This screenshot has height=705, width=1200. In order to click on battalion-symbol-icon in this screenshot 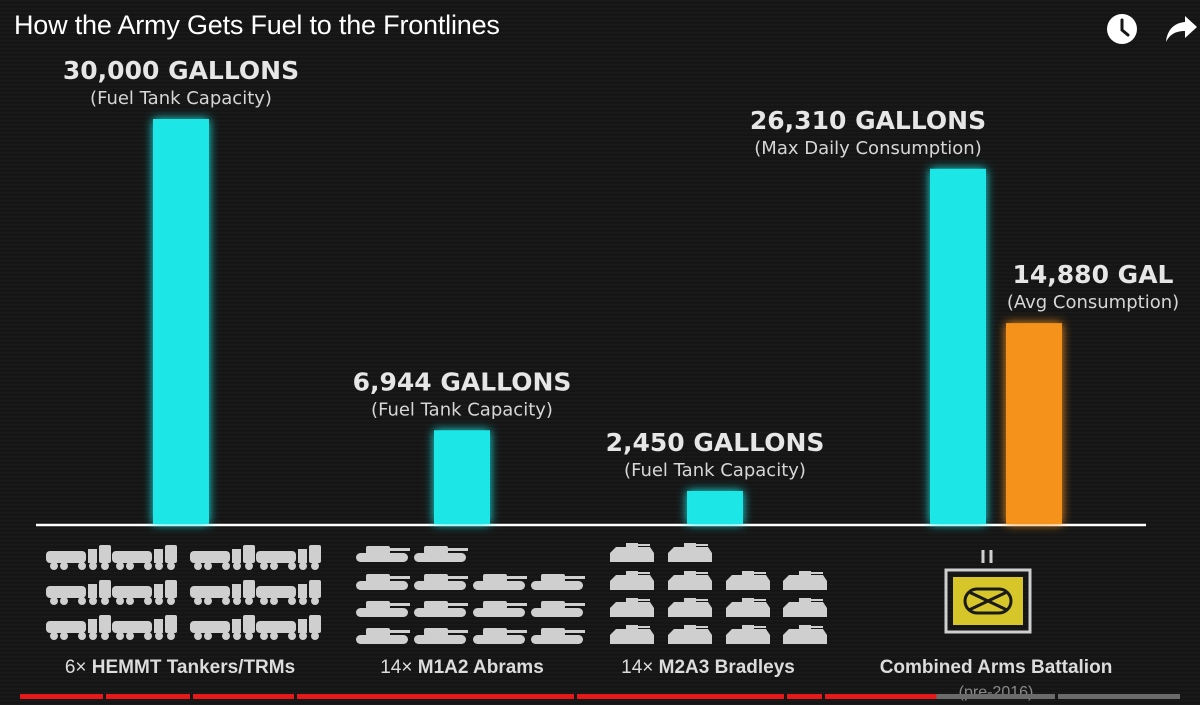, I will do `click(988, 592)`.